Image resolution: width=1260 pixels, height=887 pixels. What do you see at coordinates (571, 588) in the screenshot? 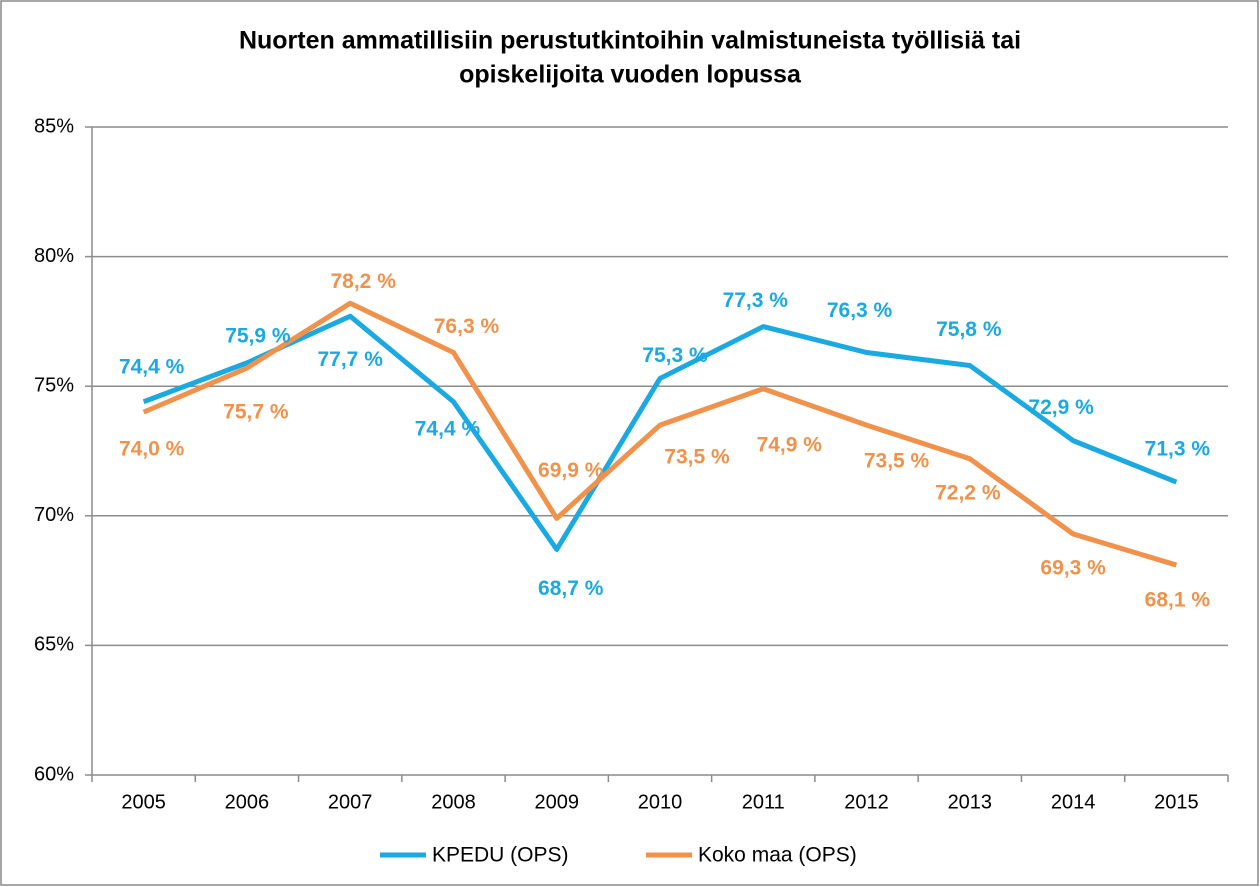
I see `data-label: 68,7 %` at bounding box center [571, 588].